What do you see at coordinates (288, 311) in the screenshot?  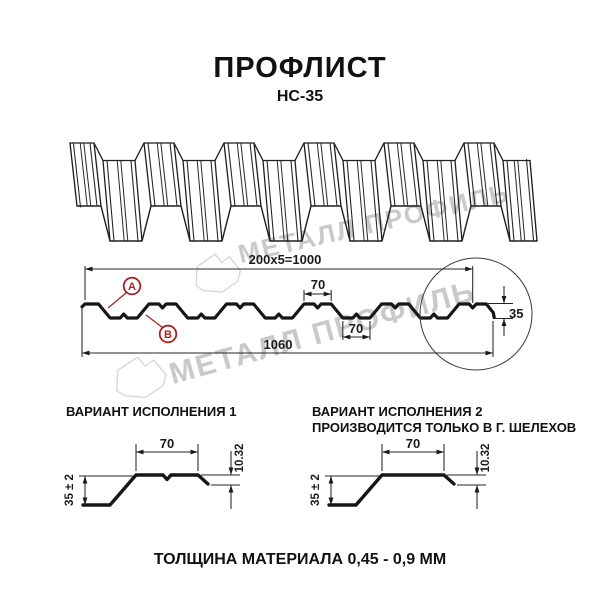 I see `profile-cross-section` at bounding box center [288, 311].